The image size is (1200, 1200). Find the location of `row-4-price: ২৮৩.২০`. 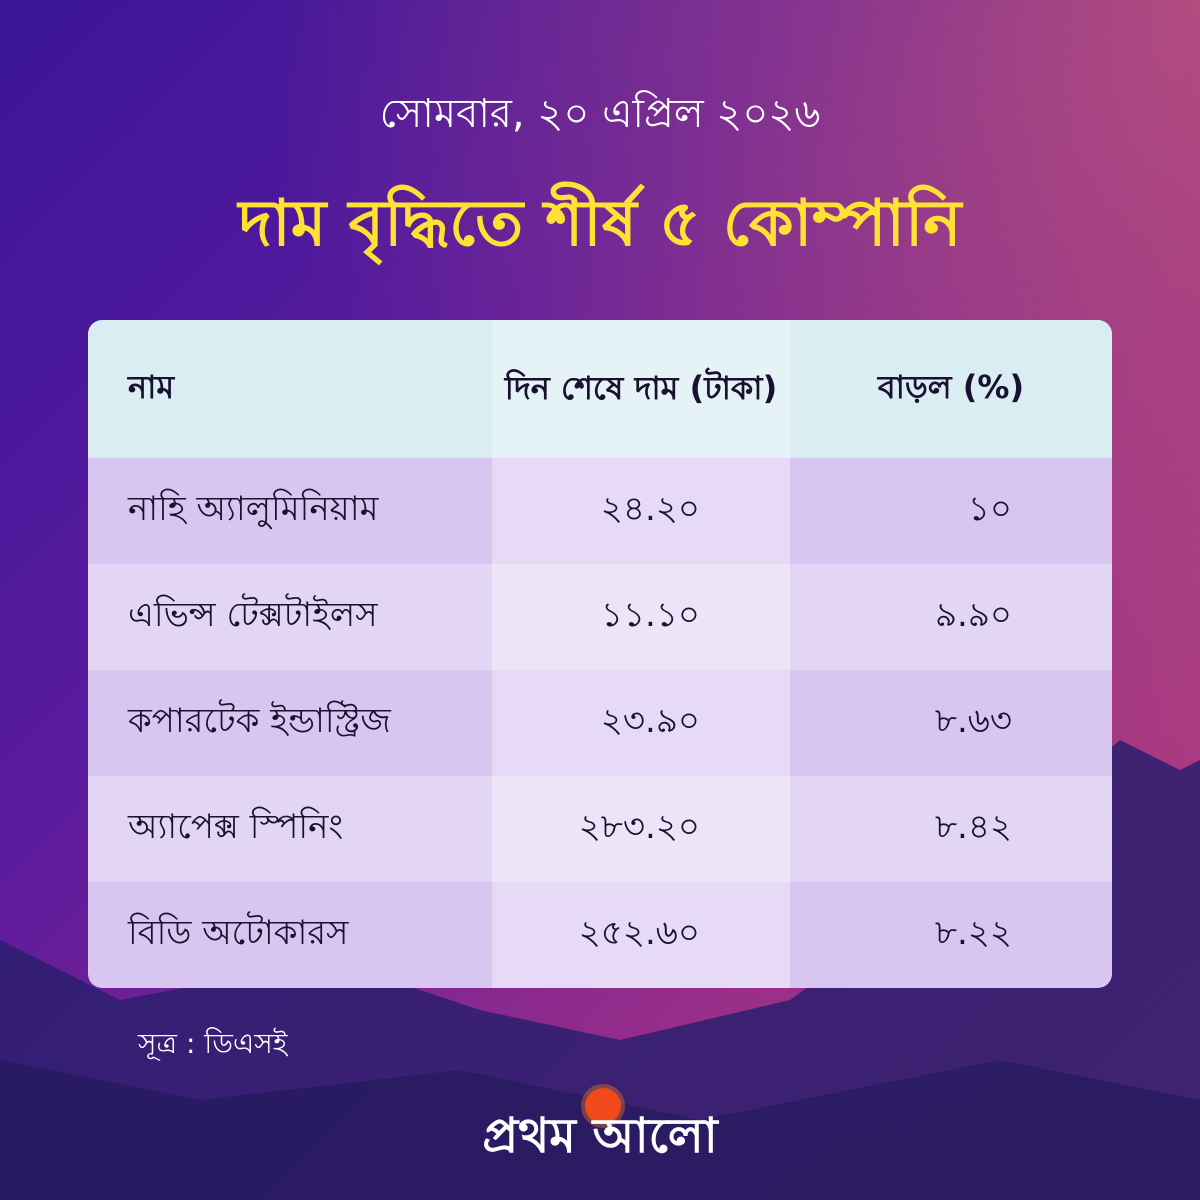

row-4-price: ২৮৩.২০ is located at coordinates (641, 829).